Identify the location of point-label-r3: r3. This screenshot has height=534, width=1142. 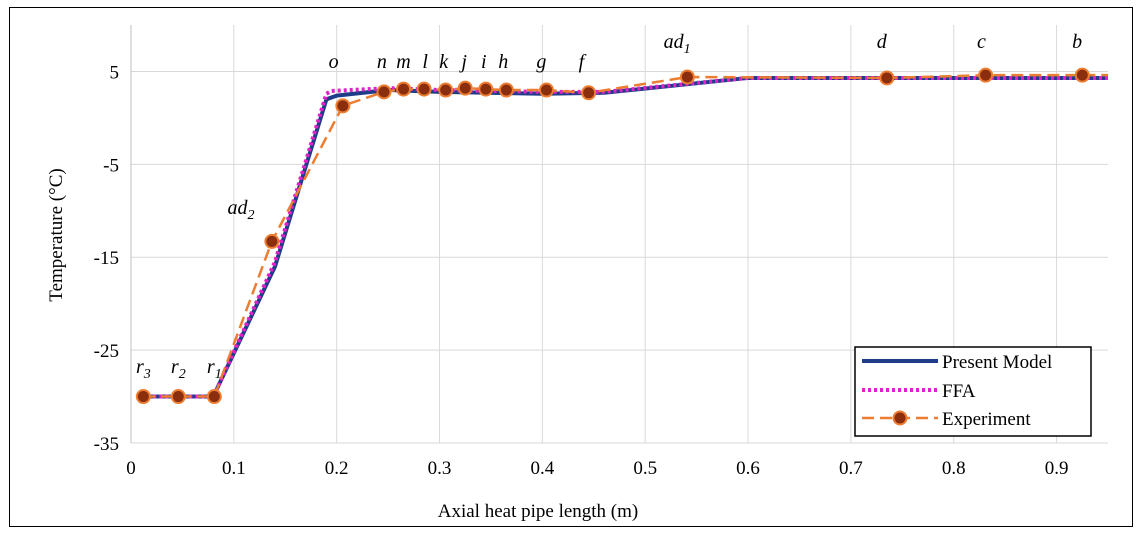
(143, 369).